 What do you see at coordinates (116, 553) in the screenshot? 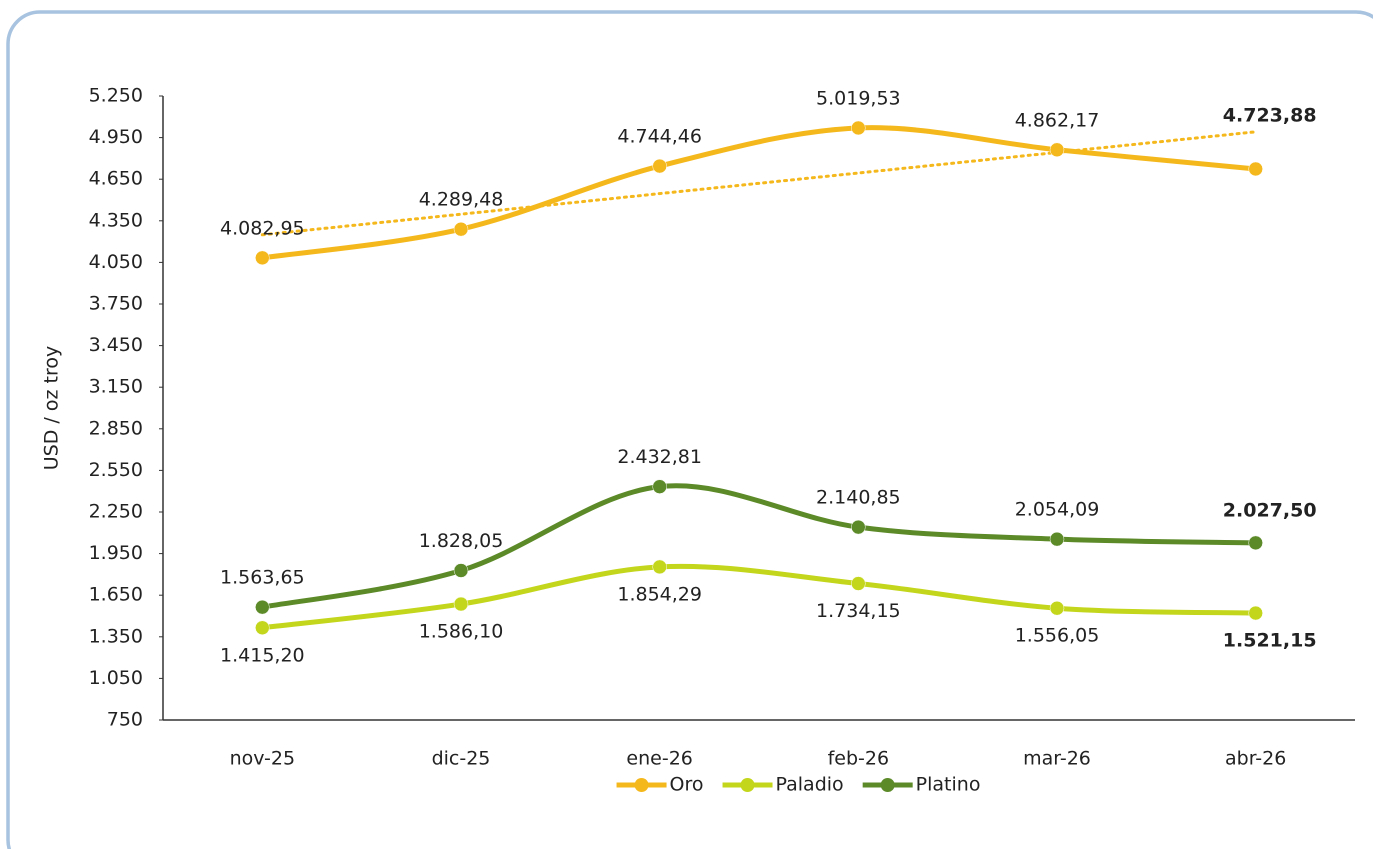
I see `y-tick-label: 1.950` at bounding box center [116, 553].